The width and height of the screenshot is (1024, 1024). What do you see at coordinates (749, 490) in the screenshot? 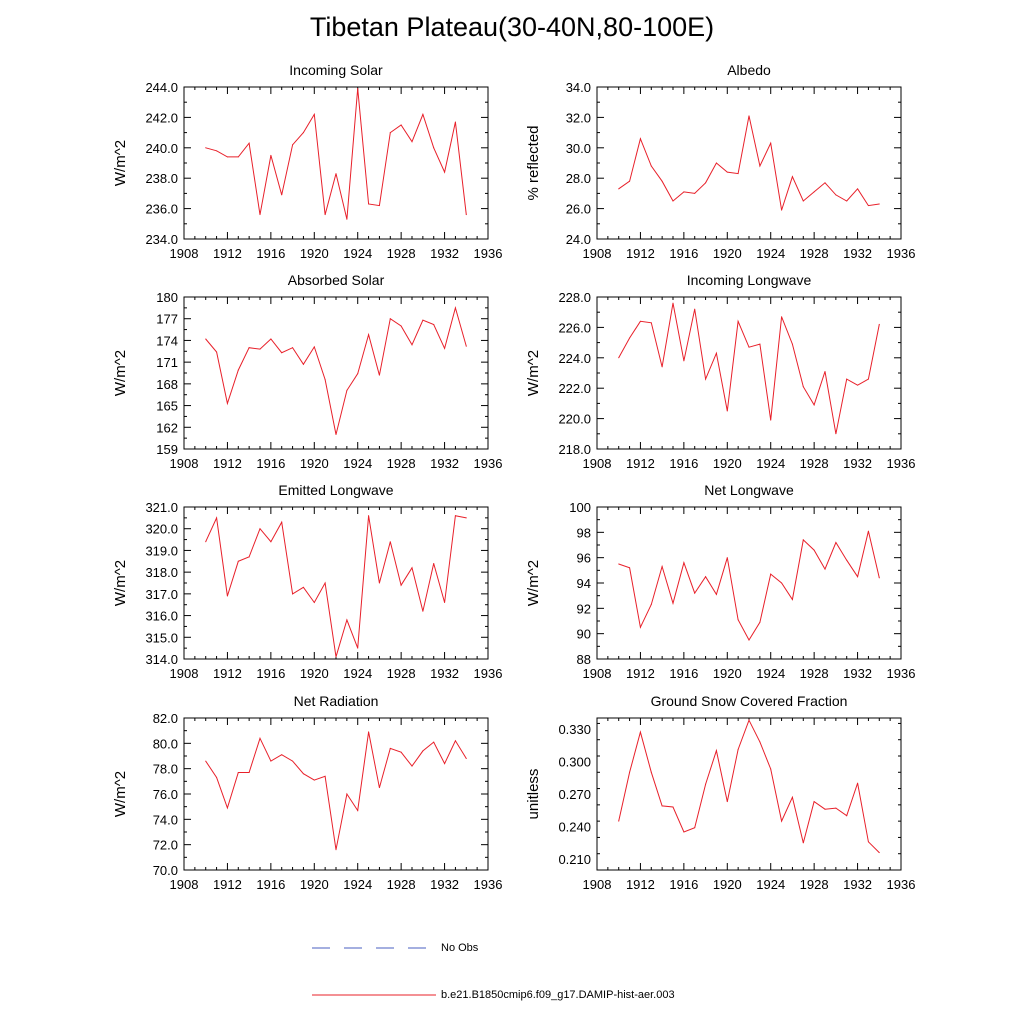
I see `panel-title: Net Longwave` at bounding box center [749, 490].